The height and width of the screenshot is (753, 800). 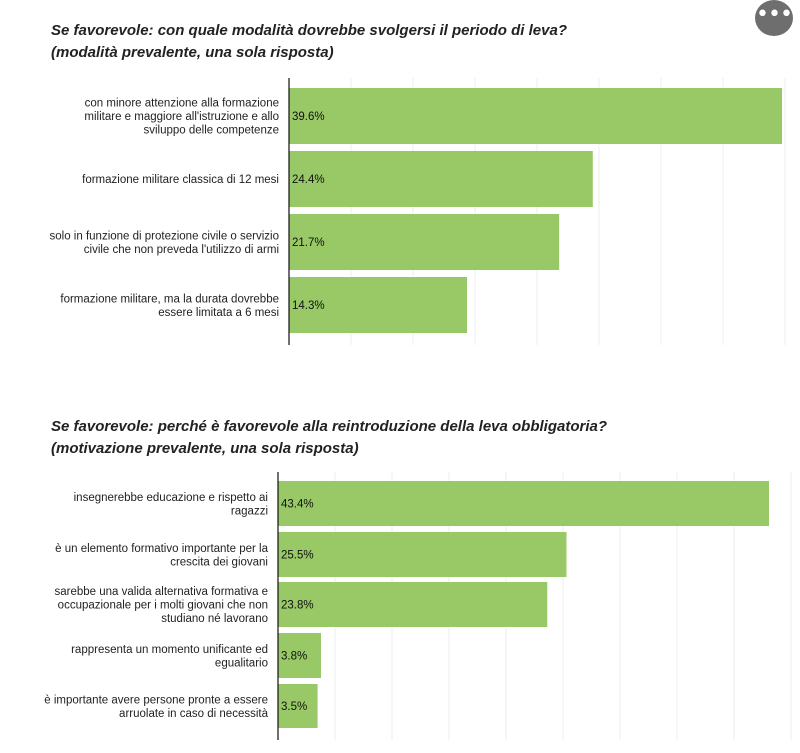 What do you see at coordinates (774, 14) in the screenshot?
I see `more-dots-icon: •••` at bounding box center [774, 14].